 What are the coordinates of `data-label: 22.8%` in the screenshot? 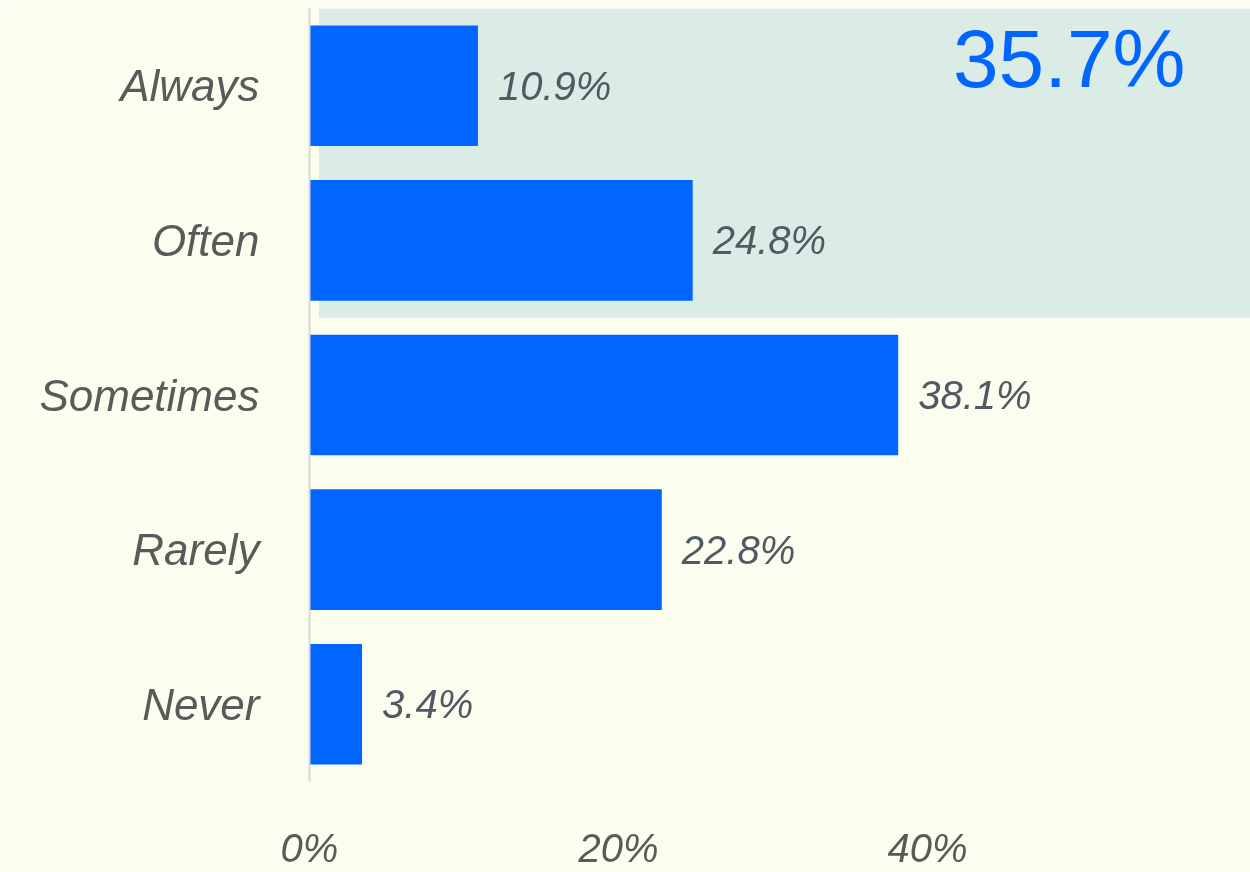 It's located at (738, 549).